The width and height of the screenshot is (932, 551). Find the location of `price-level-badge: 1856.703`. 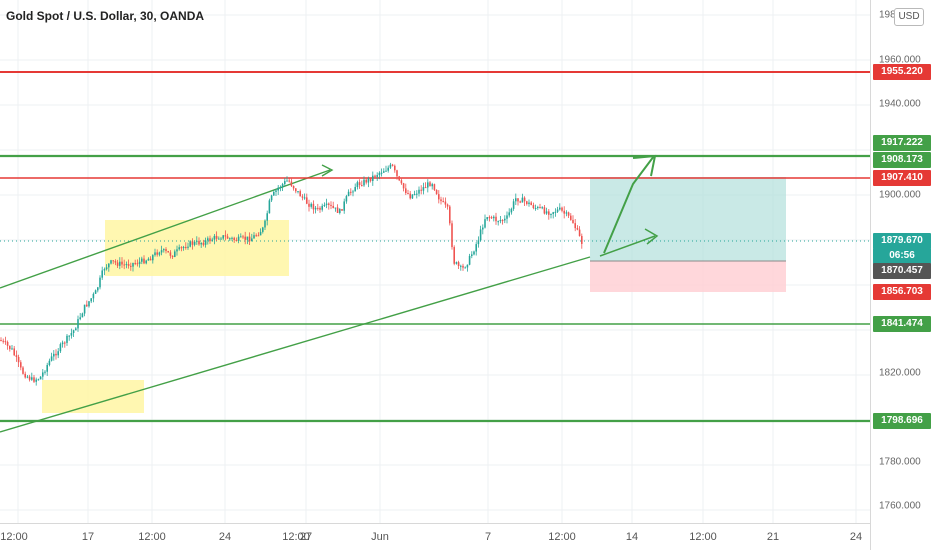

price-level-badge: 1856.703 is located at coordinates (902, 292).